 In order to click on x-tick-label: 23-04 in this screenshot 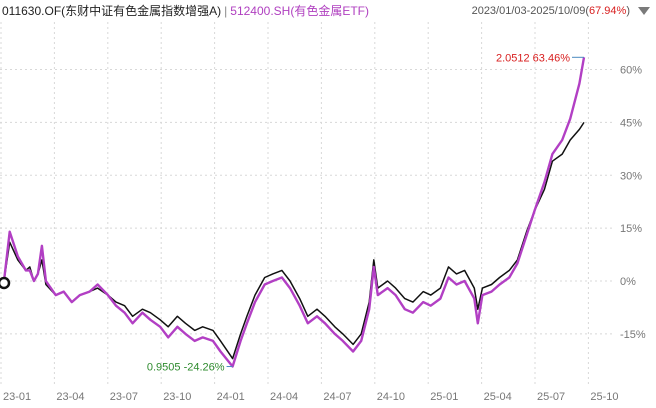, I will do `click(70, 397)`.